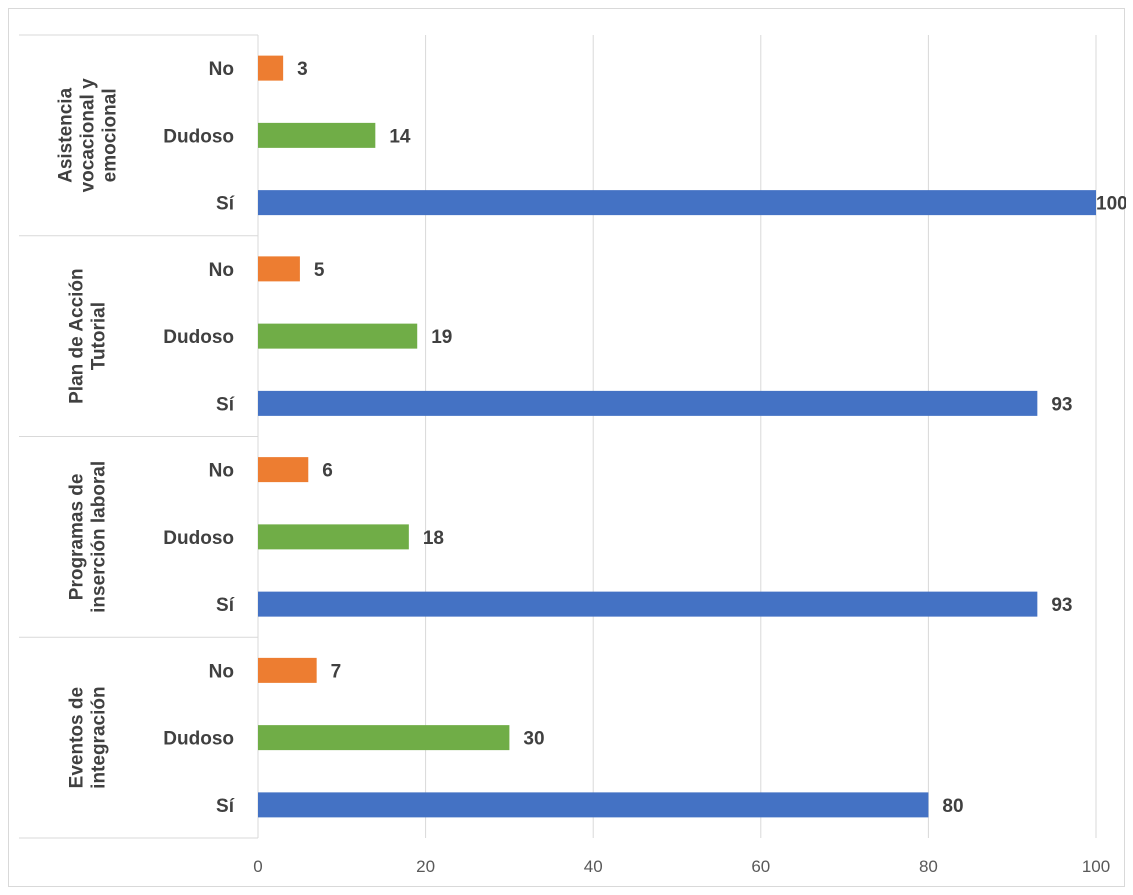 Image resolution: width=1133 pixels, height=895 pixels. What do you see at coordinates (302, 69) in the screenshot?
I see `data-label: 3` at bounding box center [302, 69].